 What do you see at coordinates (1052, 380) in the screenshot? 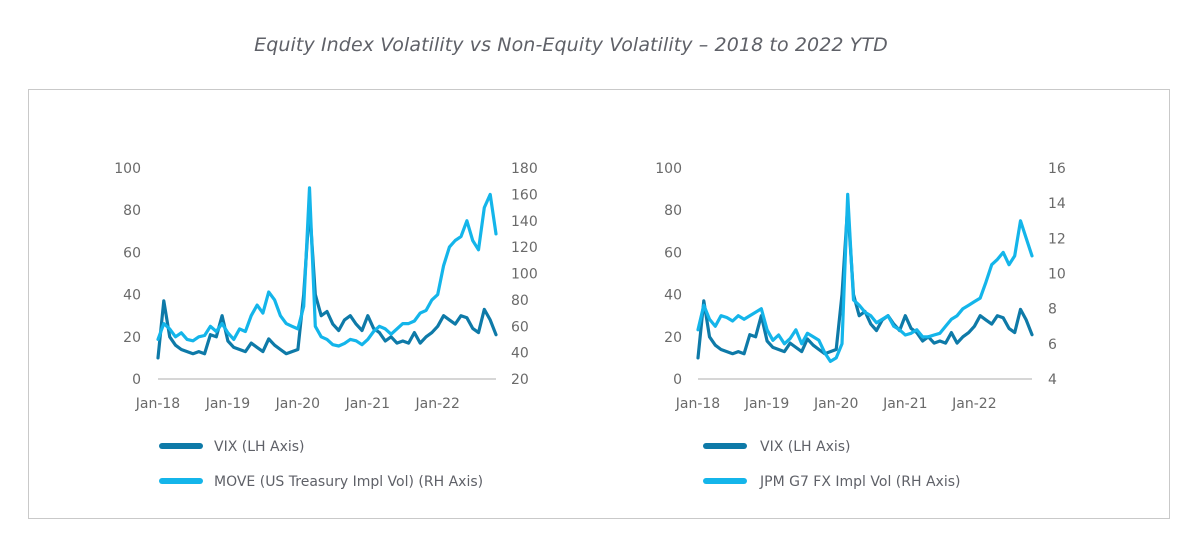
I see `right-y-tick-label: 4` at bounding box center [1052, 380].